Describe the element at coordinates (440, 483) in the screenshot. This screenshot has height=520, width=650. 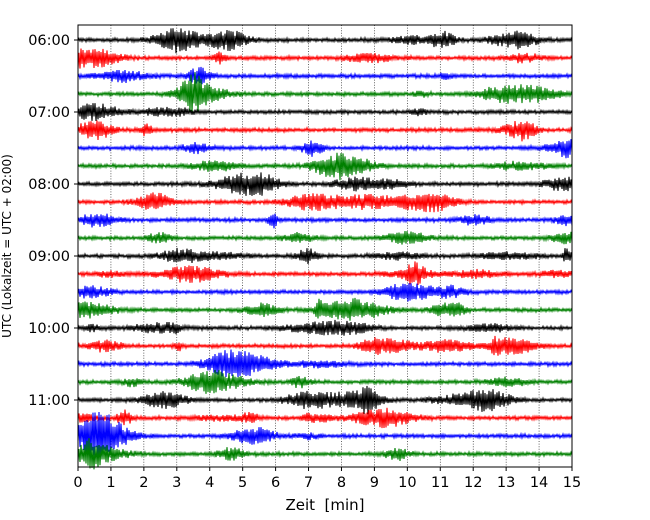
I see `x-tick-label: 11` at that location.